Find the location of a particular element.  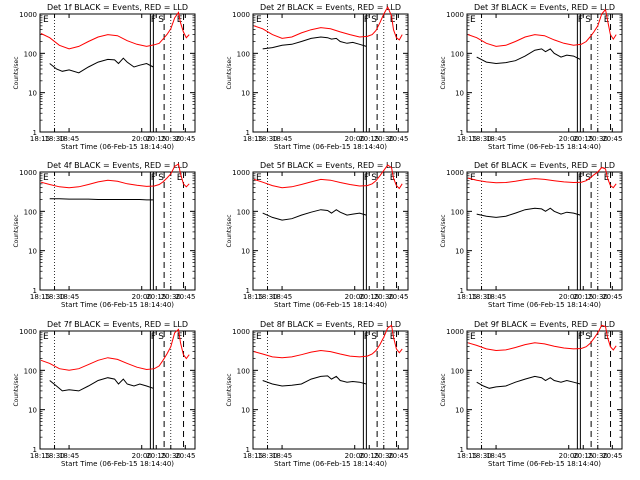

panel-title: Det 9f BLACK = Events, RED = LLD is located at coordinates (544, 324).